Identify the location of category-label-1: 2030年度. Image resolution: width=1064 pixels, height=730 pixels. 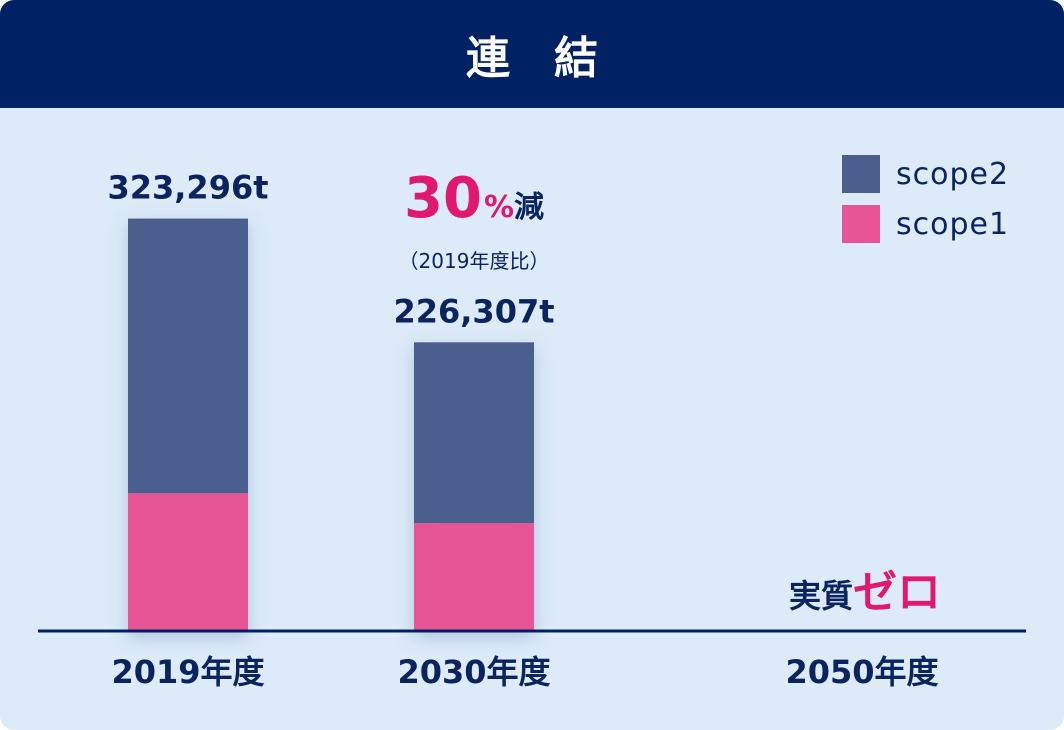
(473, 672).